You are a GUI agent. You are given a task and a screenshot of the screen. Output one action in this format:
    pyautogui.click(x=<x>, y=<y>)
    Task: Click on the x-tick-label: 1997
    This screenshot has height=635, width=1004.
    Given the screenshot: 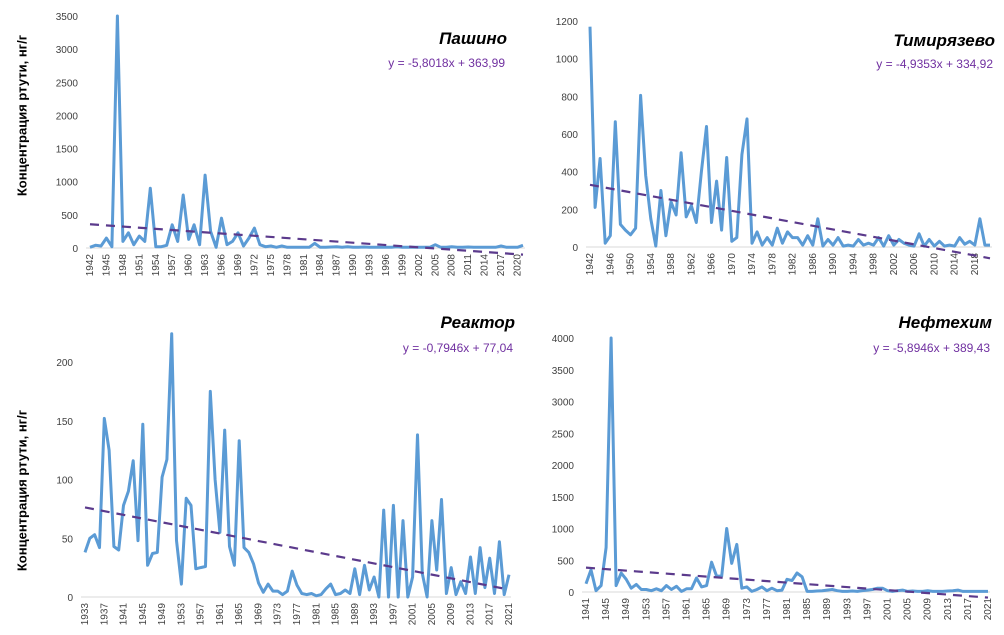 What is the action you would take?
    pyautogui.click(x=393, y=614)
    